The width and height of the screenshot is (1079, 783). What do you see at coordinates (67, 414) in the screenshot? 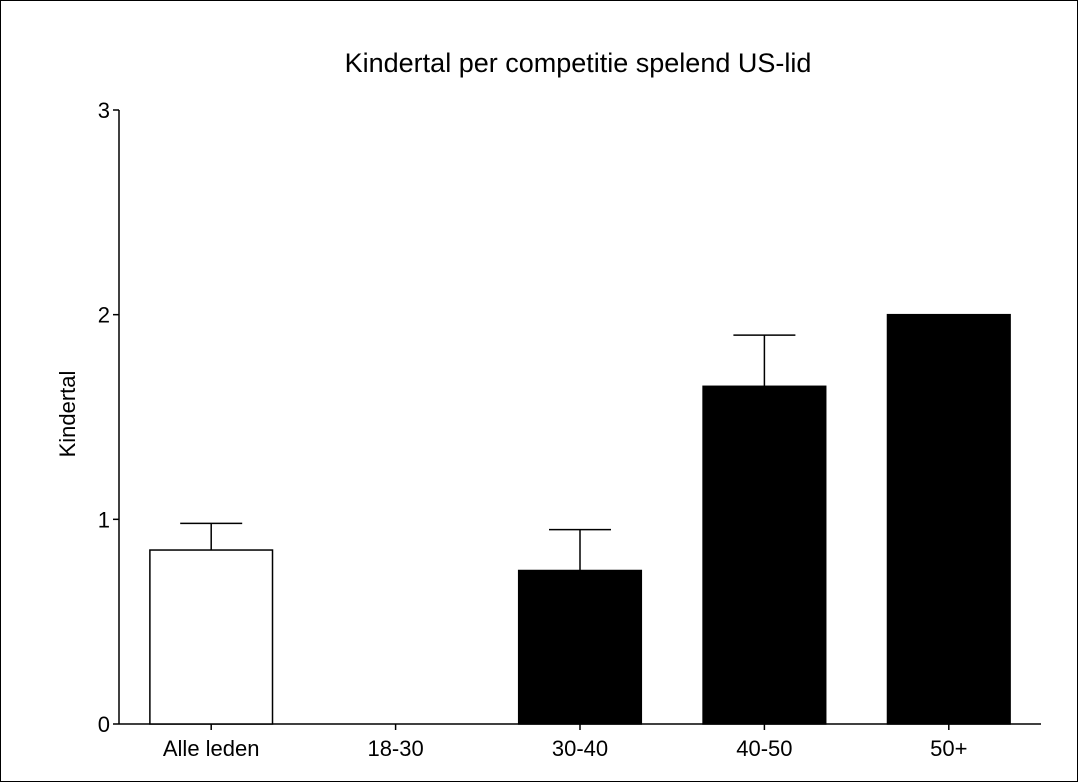
I see `y-axis-label: Kindertal` at bounding box center [67, 414].